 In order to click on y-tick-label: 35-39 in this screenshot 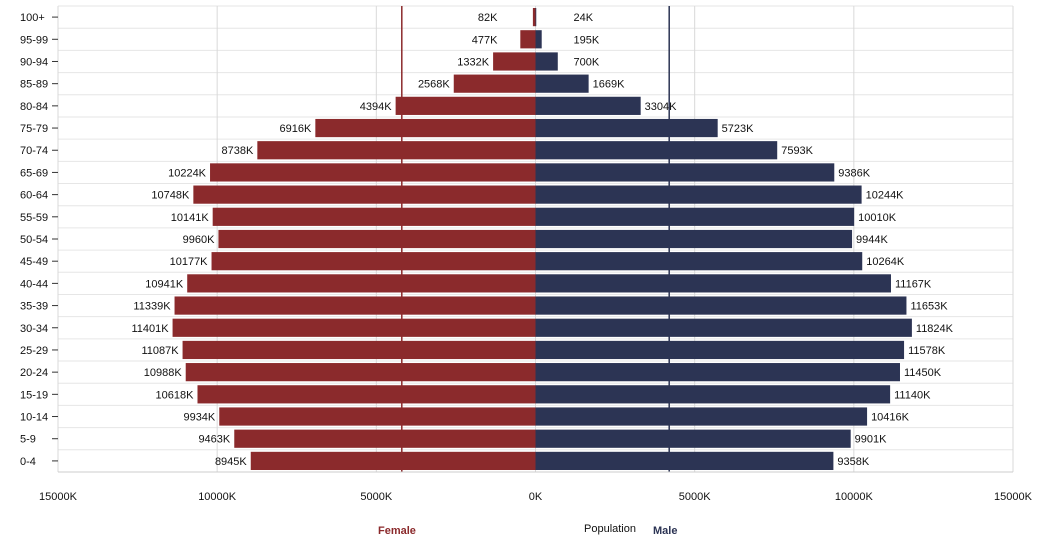, I will do `click(34, 307)`.